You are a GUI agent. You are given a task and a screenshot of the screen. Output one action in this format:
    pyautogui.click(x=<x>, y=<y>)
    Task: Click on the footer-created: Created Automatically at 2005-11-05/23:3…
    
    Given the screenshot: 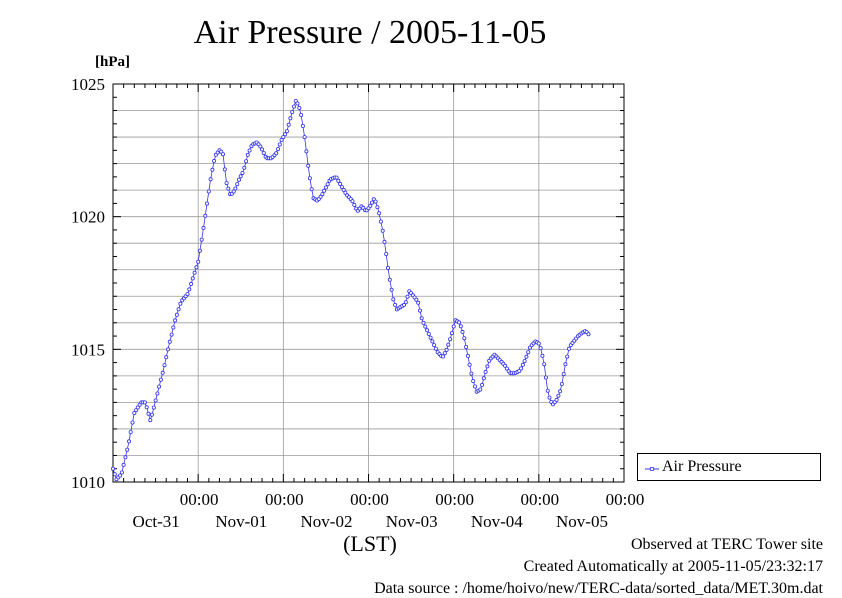 What is the action you would take?
    pyautogui.click(x=673, y=566)
    